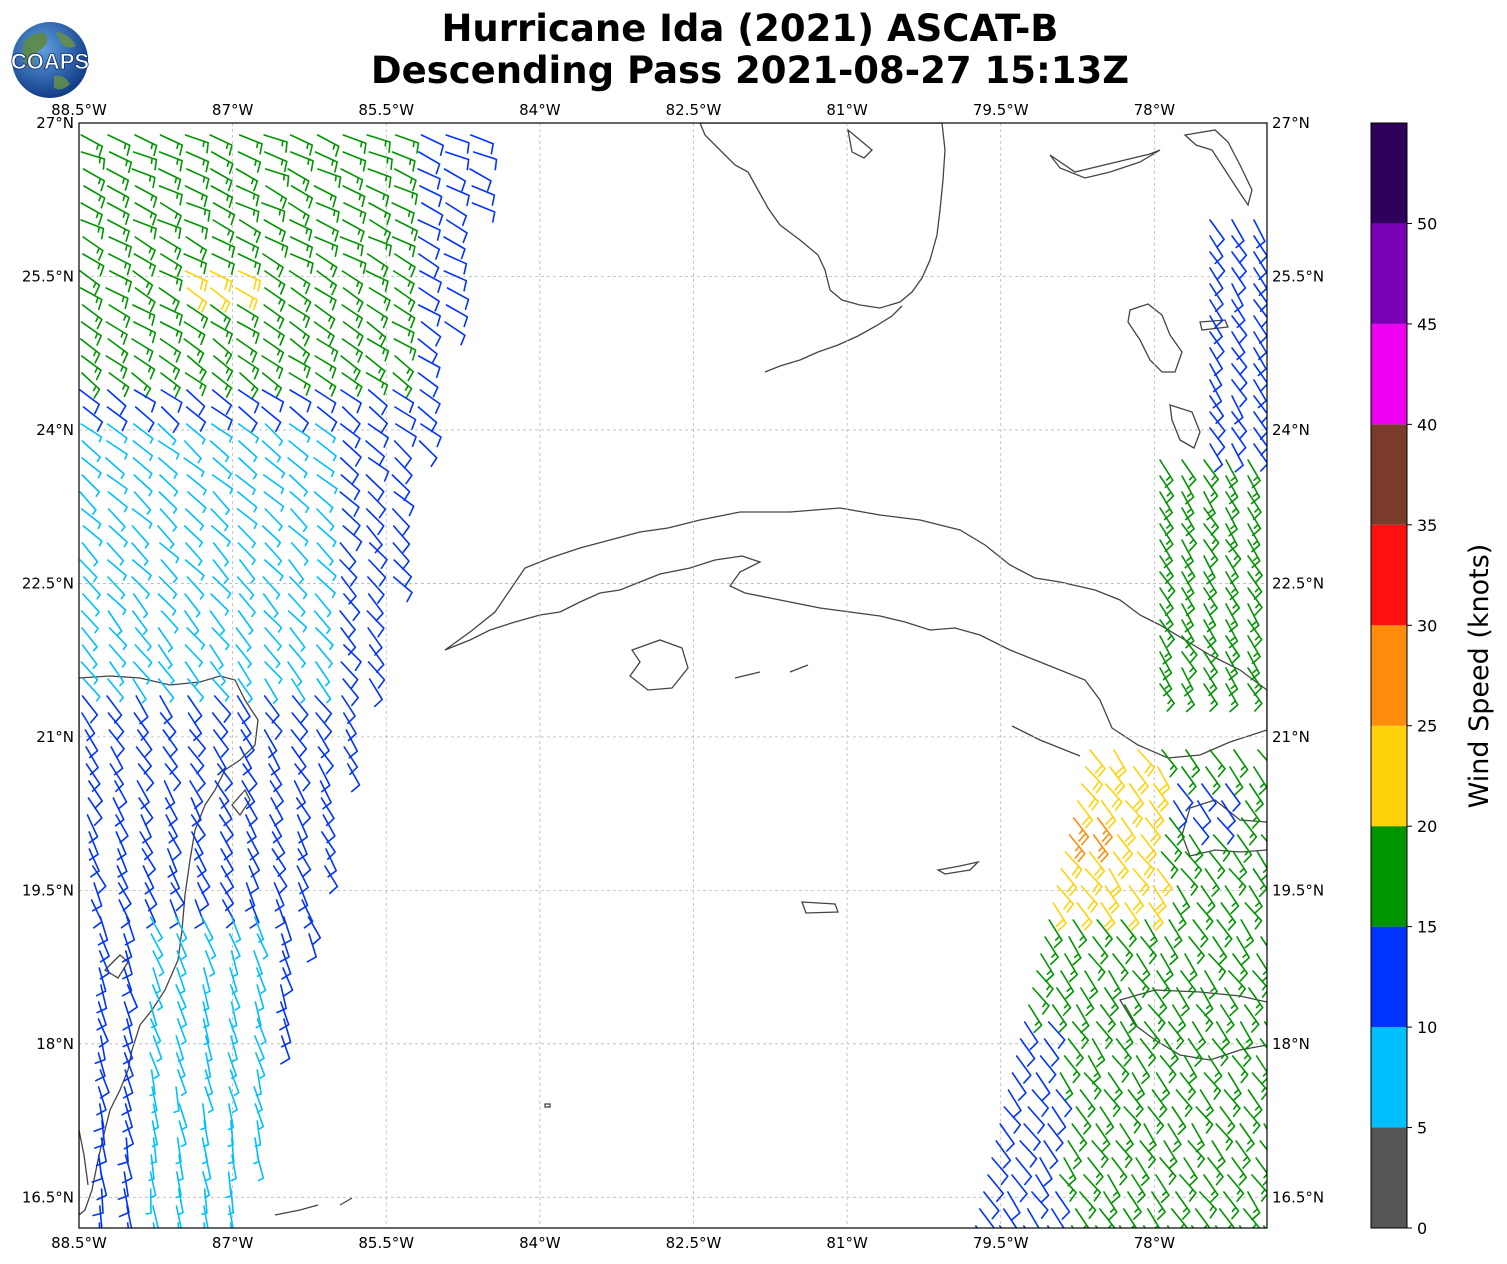 This screenshot has width=1507, height=1264. Describe the element at coordinates (847, 1243) in the screenshot. I see `lon-tick-bottom: 81°W` at that location.